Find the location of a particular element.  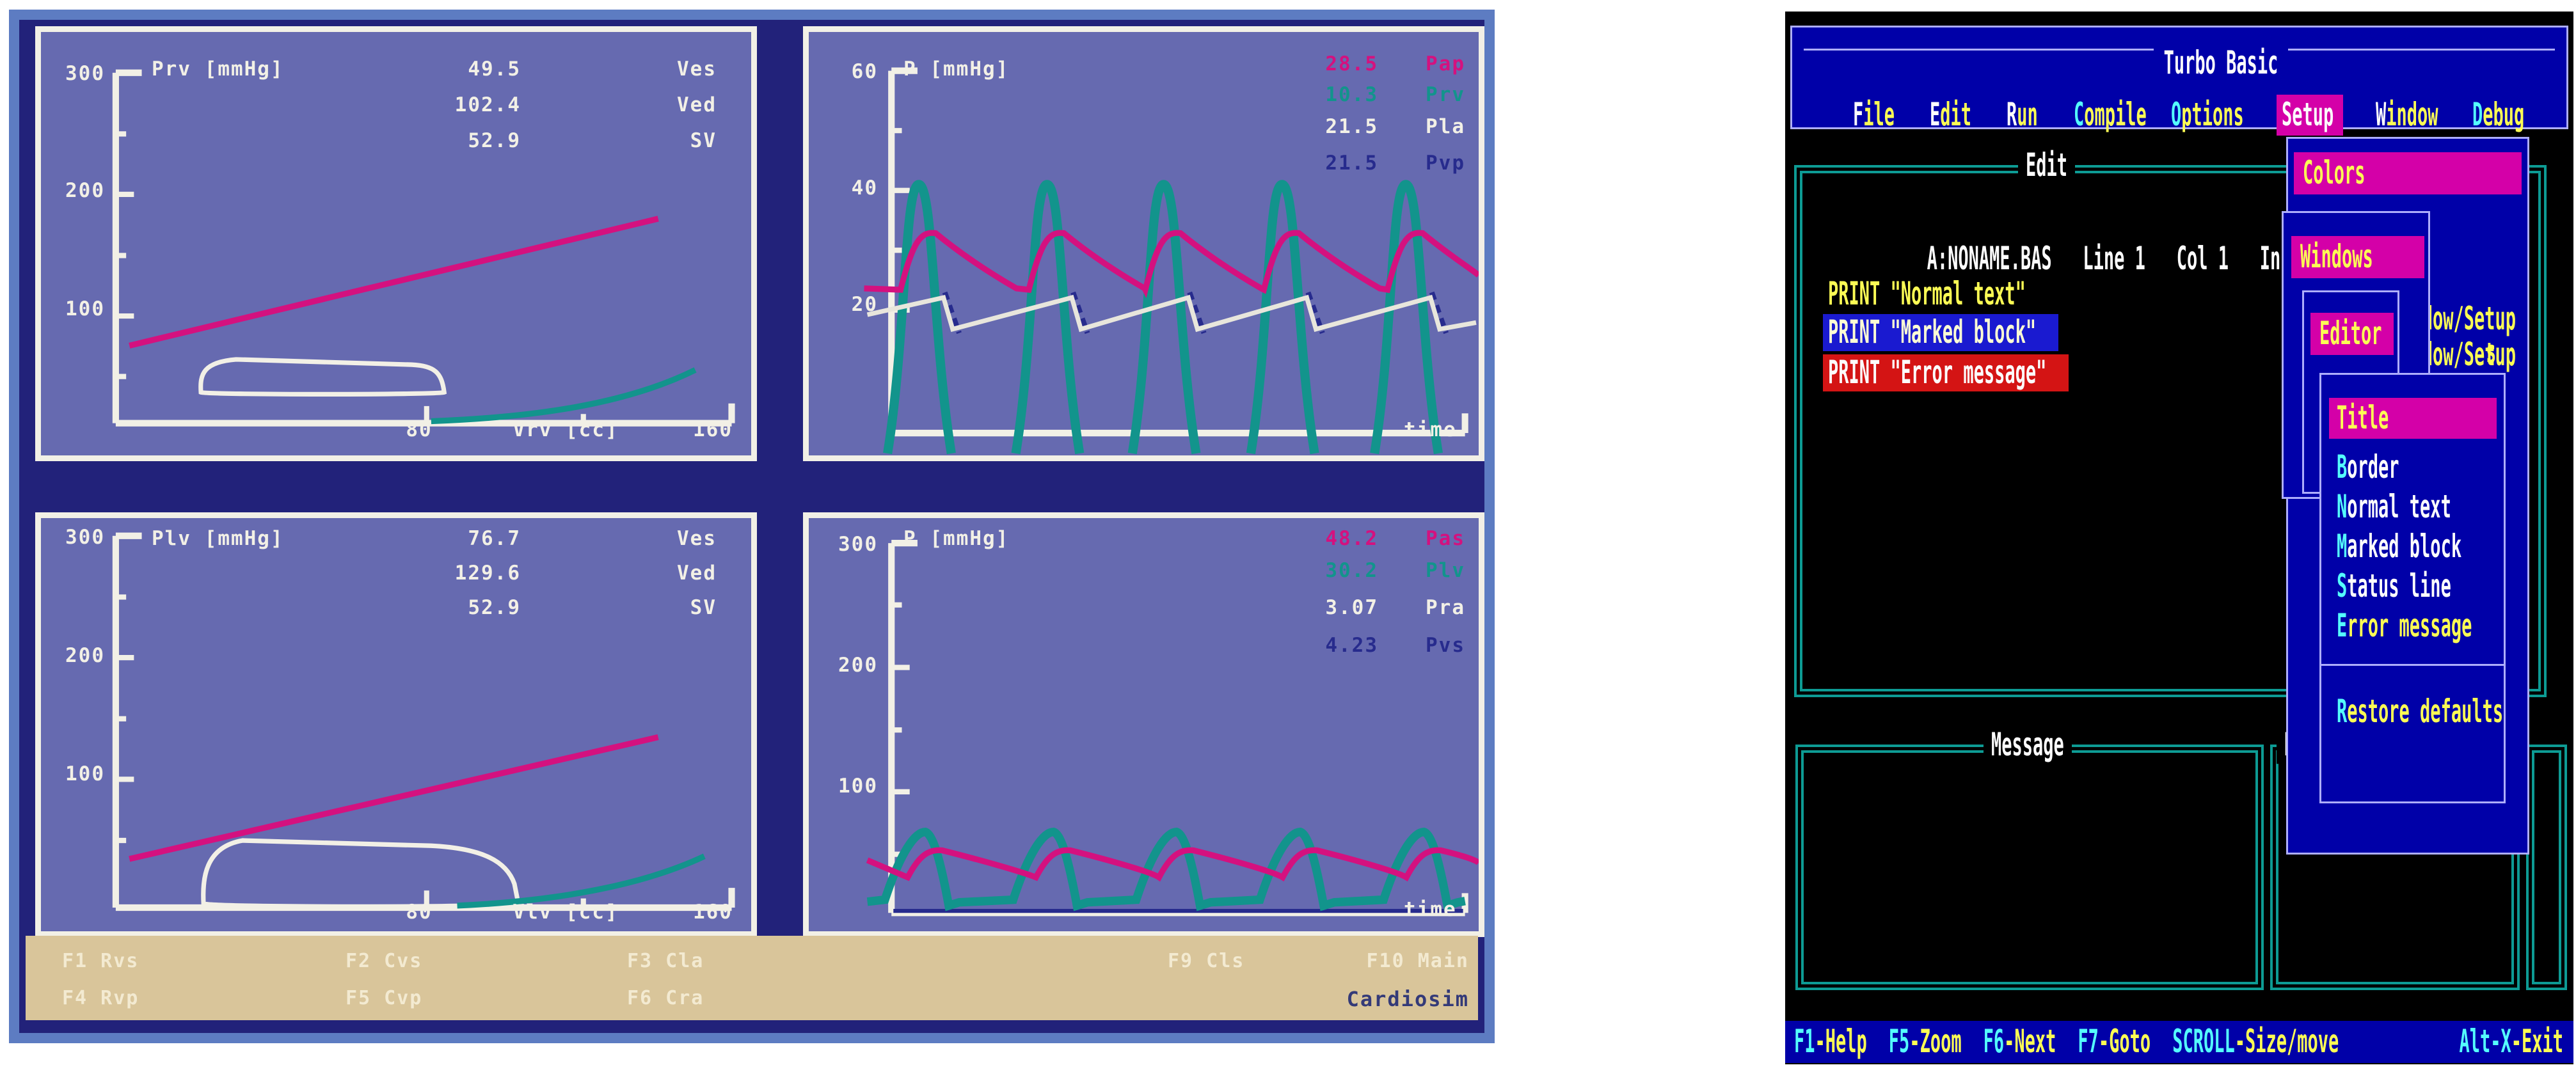

setup-colors-label: Colors is located at coordinates (2334, 173).